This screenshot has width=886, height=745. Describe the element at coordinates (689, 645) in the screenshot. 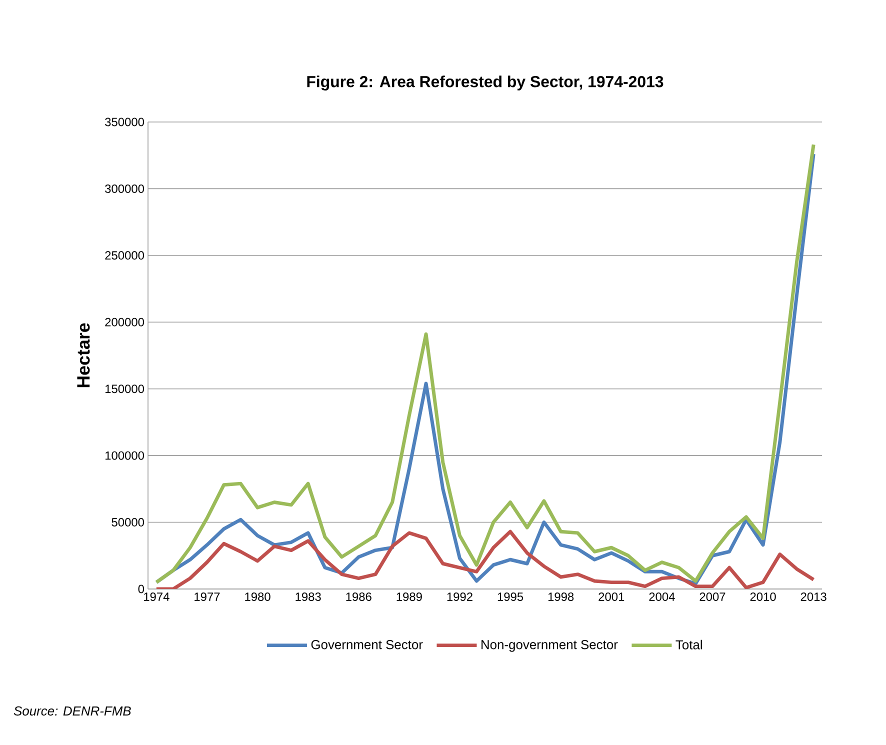

I see `legend-label: Total` at that location.